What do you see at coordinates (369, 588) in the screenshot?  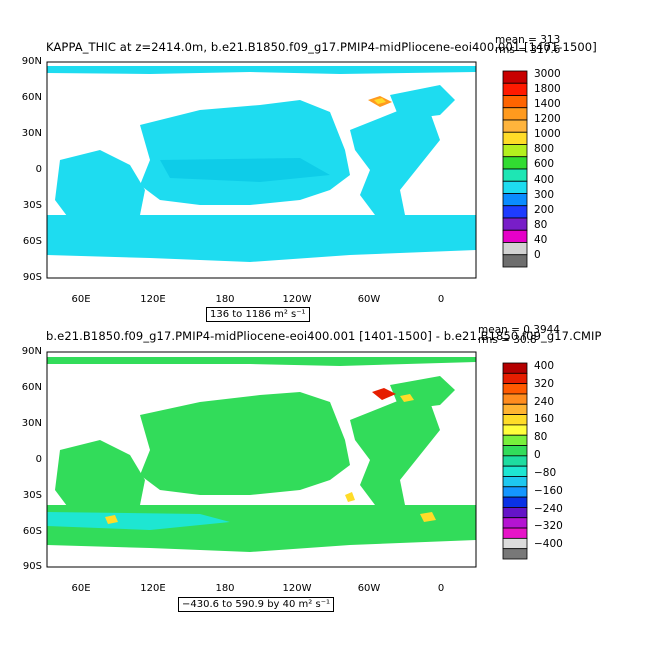 I see `panel2-lon-60w: 60W` at bounding box center [369, 588].